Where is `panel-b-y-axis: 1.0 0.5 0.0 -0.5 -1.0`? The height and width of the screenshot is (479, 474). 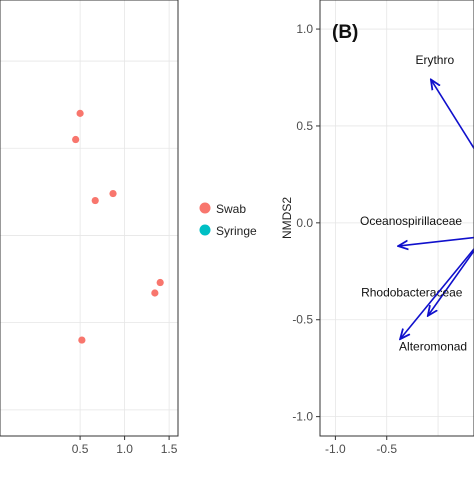 panel-b-y-axis: 1.0 0.5 0.0 -0.5 -1.0 is located at coordinates (306, 223).